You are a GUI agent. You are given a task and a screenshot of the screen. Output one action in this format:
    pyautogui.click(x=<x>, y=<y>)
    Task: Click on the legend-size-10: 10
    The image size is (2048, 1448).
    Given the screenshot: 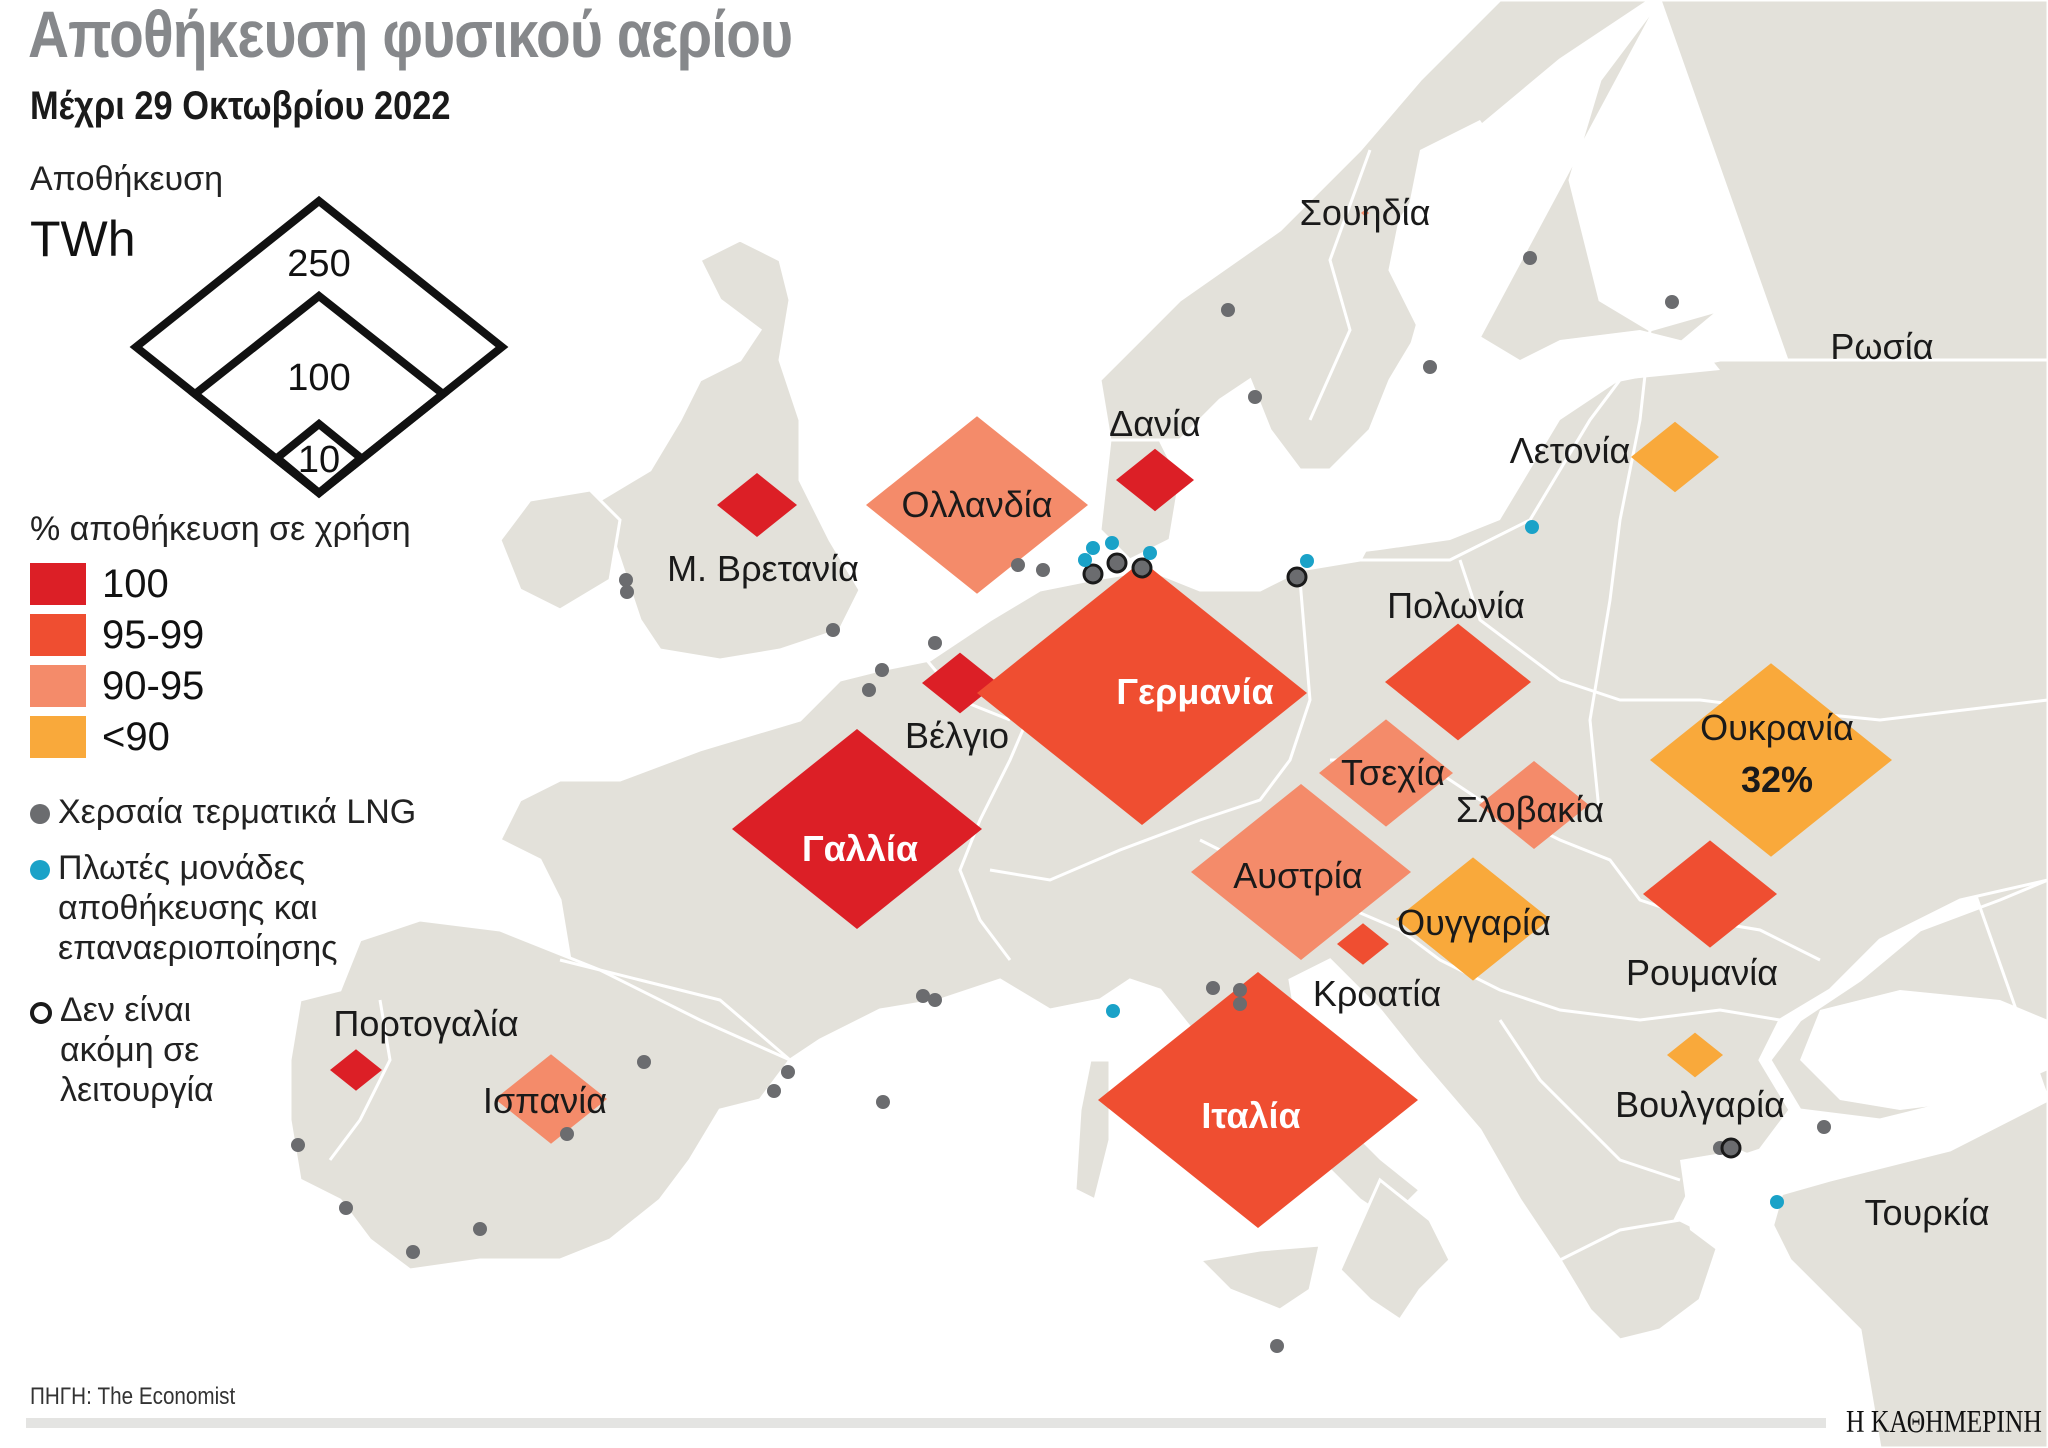 What is the action you would take?
    pyautogui.click(x=319, y=460)
    